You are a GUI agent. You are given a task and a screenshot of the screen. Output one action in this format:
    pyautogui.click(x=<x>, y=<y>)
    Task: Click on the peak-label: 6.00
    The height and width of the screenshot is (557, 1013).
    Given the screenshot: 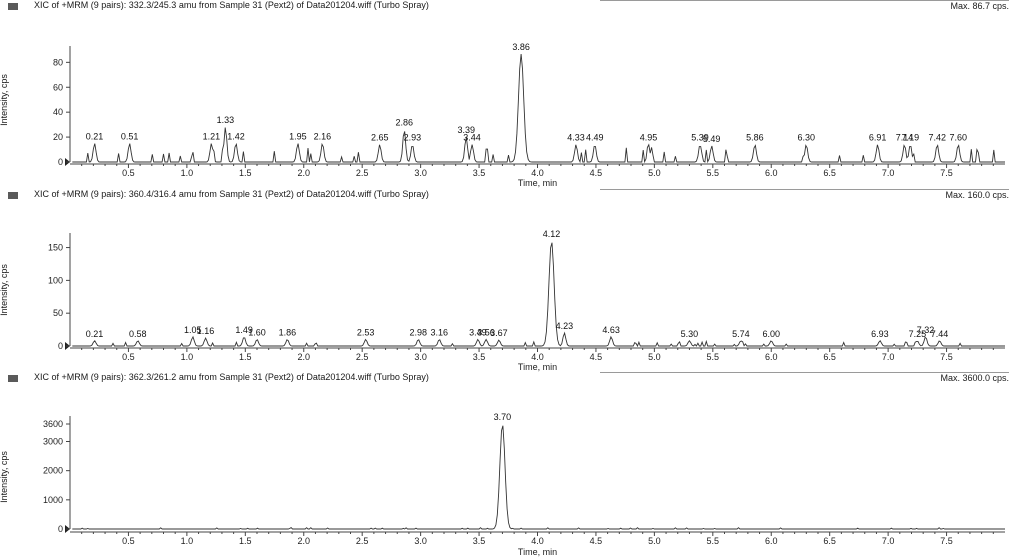 What is the action you would take?
    pyautogui.click(x=771, y=334)
    